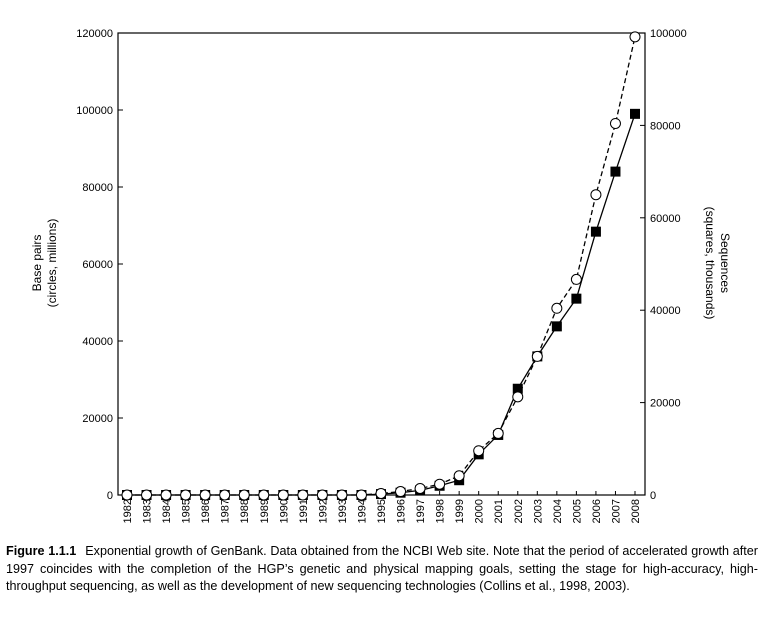  Describe the element at coordinates (226, 511) in the screenshot. I see `x-tick-label: 1987` at that location.